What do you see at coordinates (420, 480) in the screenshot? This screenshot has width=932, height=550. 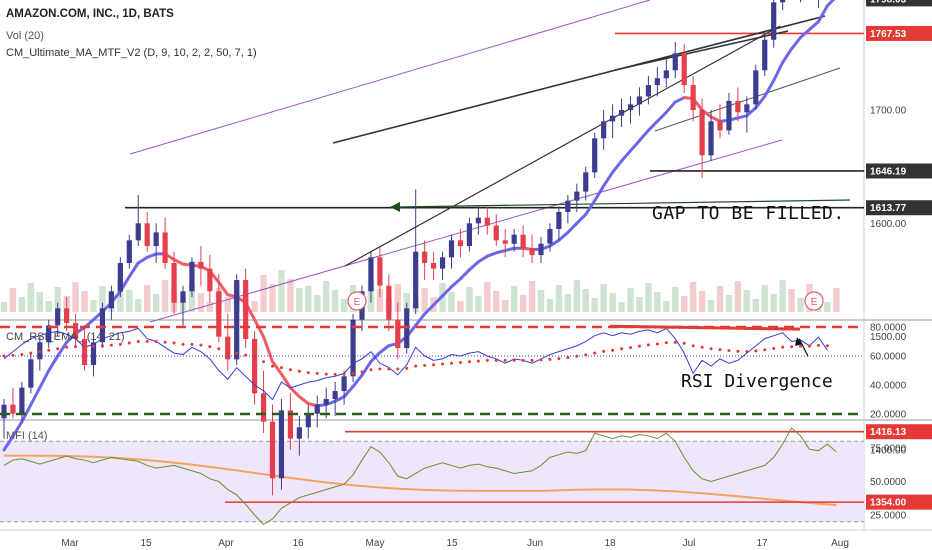 I see `long-ma-line` at bounding box center [420, 480].